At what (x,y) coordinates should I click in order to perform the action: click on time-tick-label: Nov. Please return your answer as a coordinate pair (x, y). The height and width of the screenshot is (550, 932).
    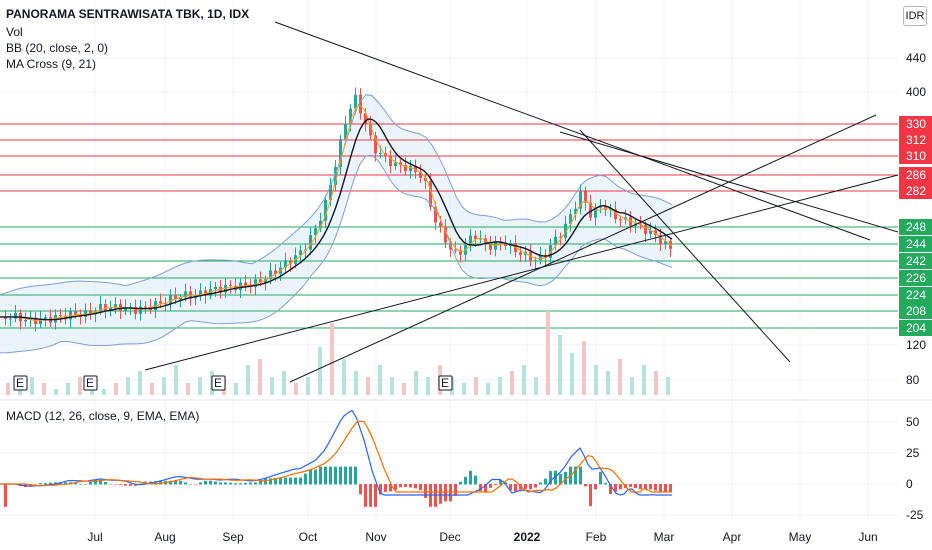
    Looking at the image, I should click on (375, 537).